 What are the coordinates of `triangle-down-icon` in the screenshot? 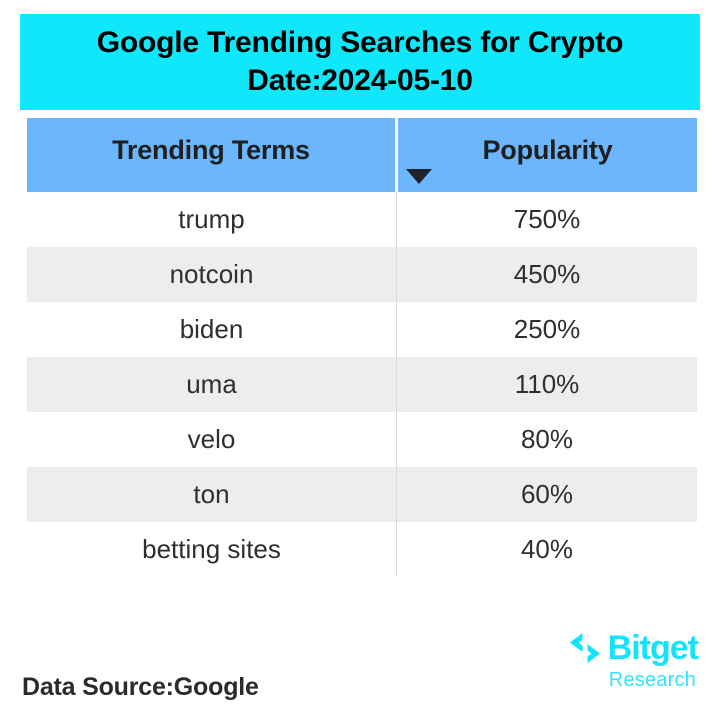 It's located at (419, 176).